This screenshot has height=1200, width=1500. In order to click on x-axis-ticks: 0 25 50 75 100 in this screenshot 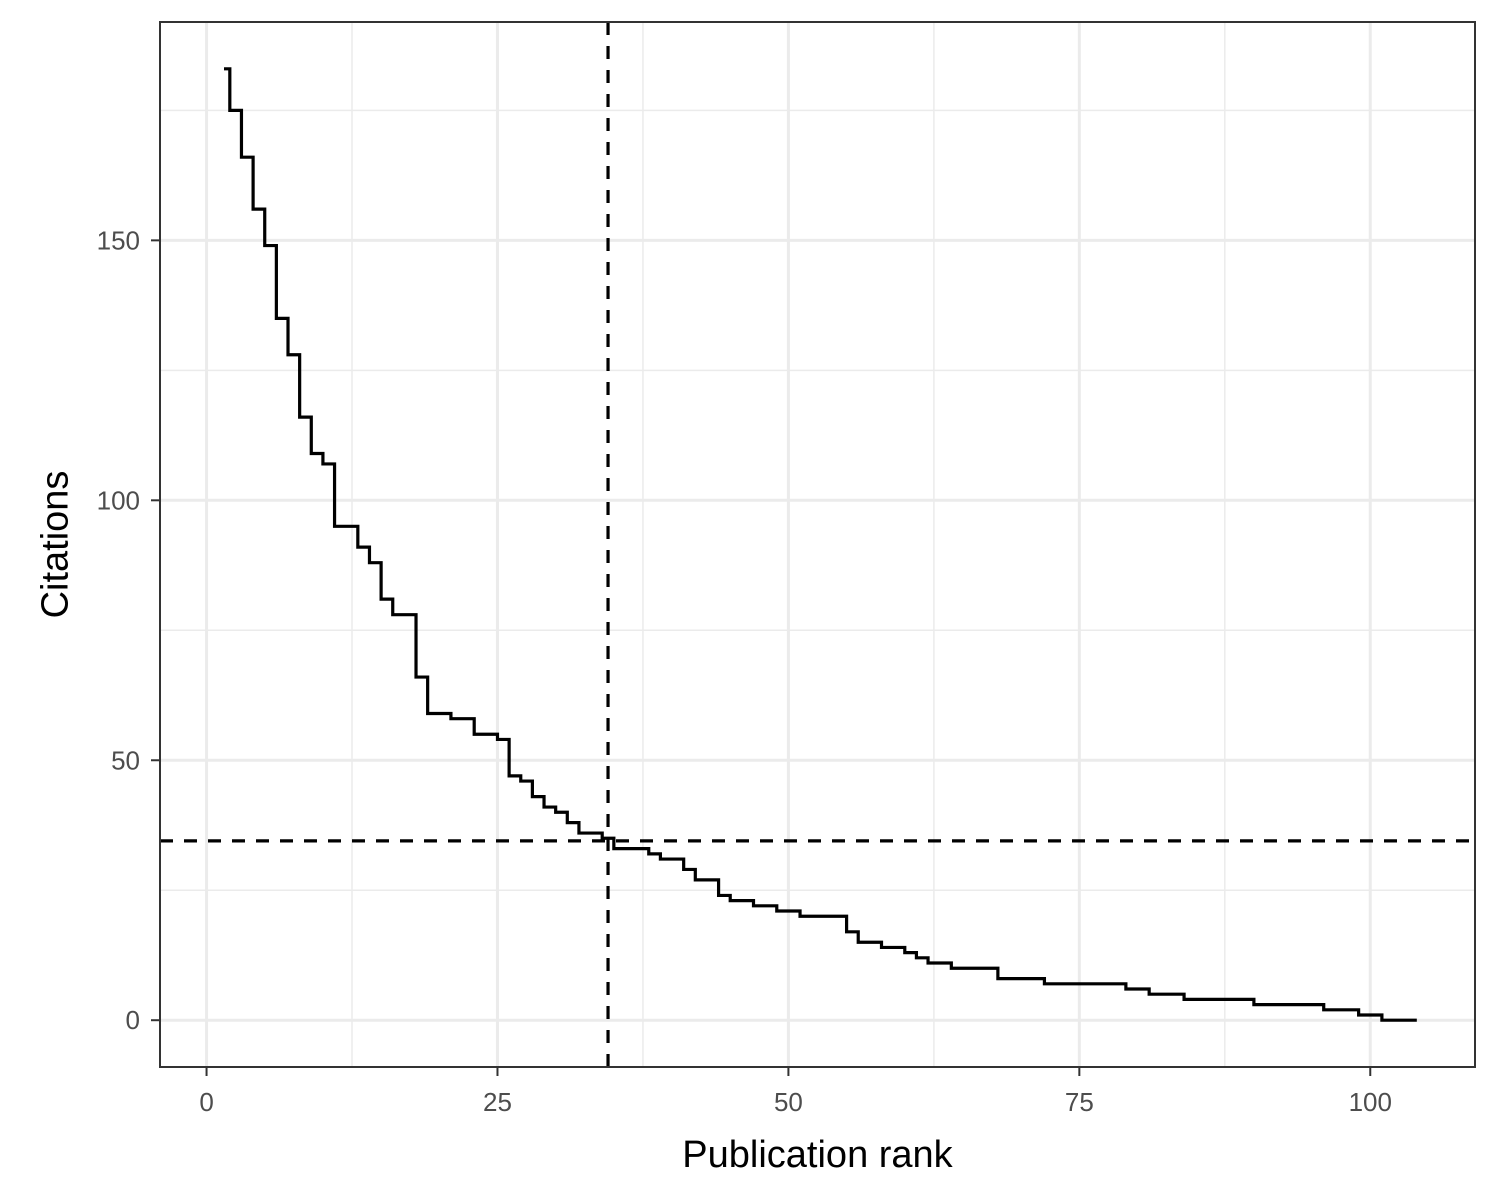, I will do `click(795, 1092)`.